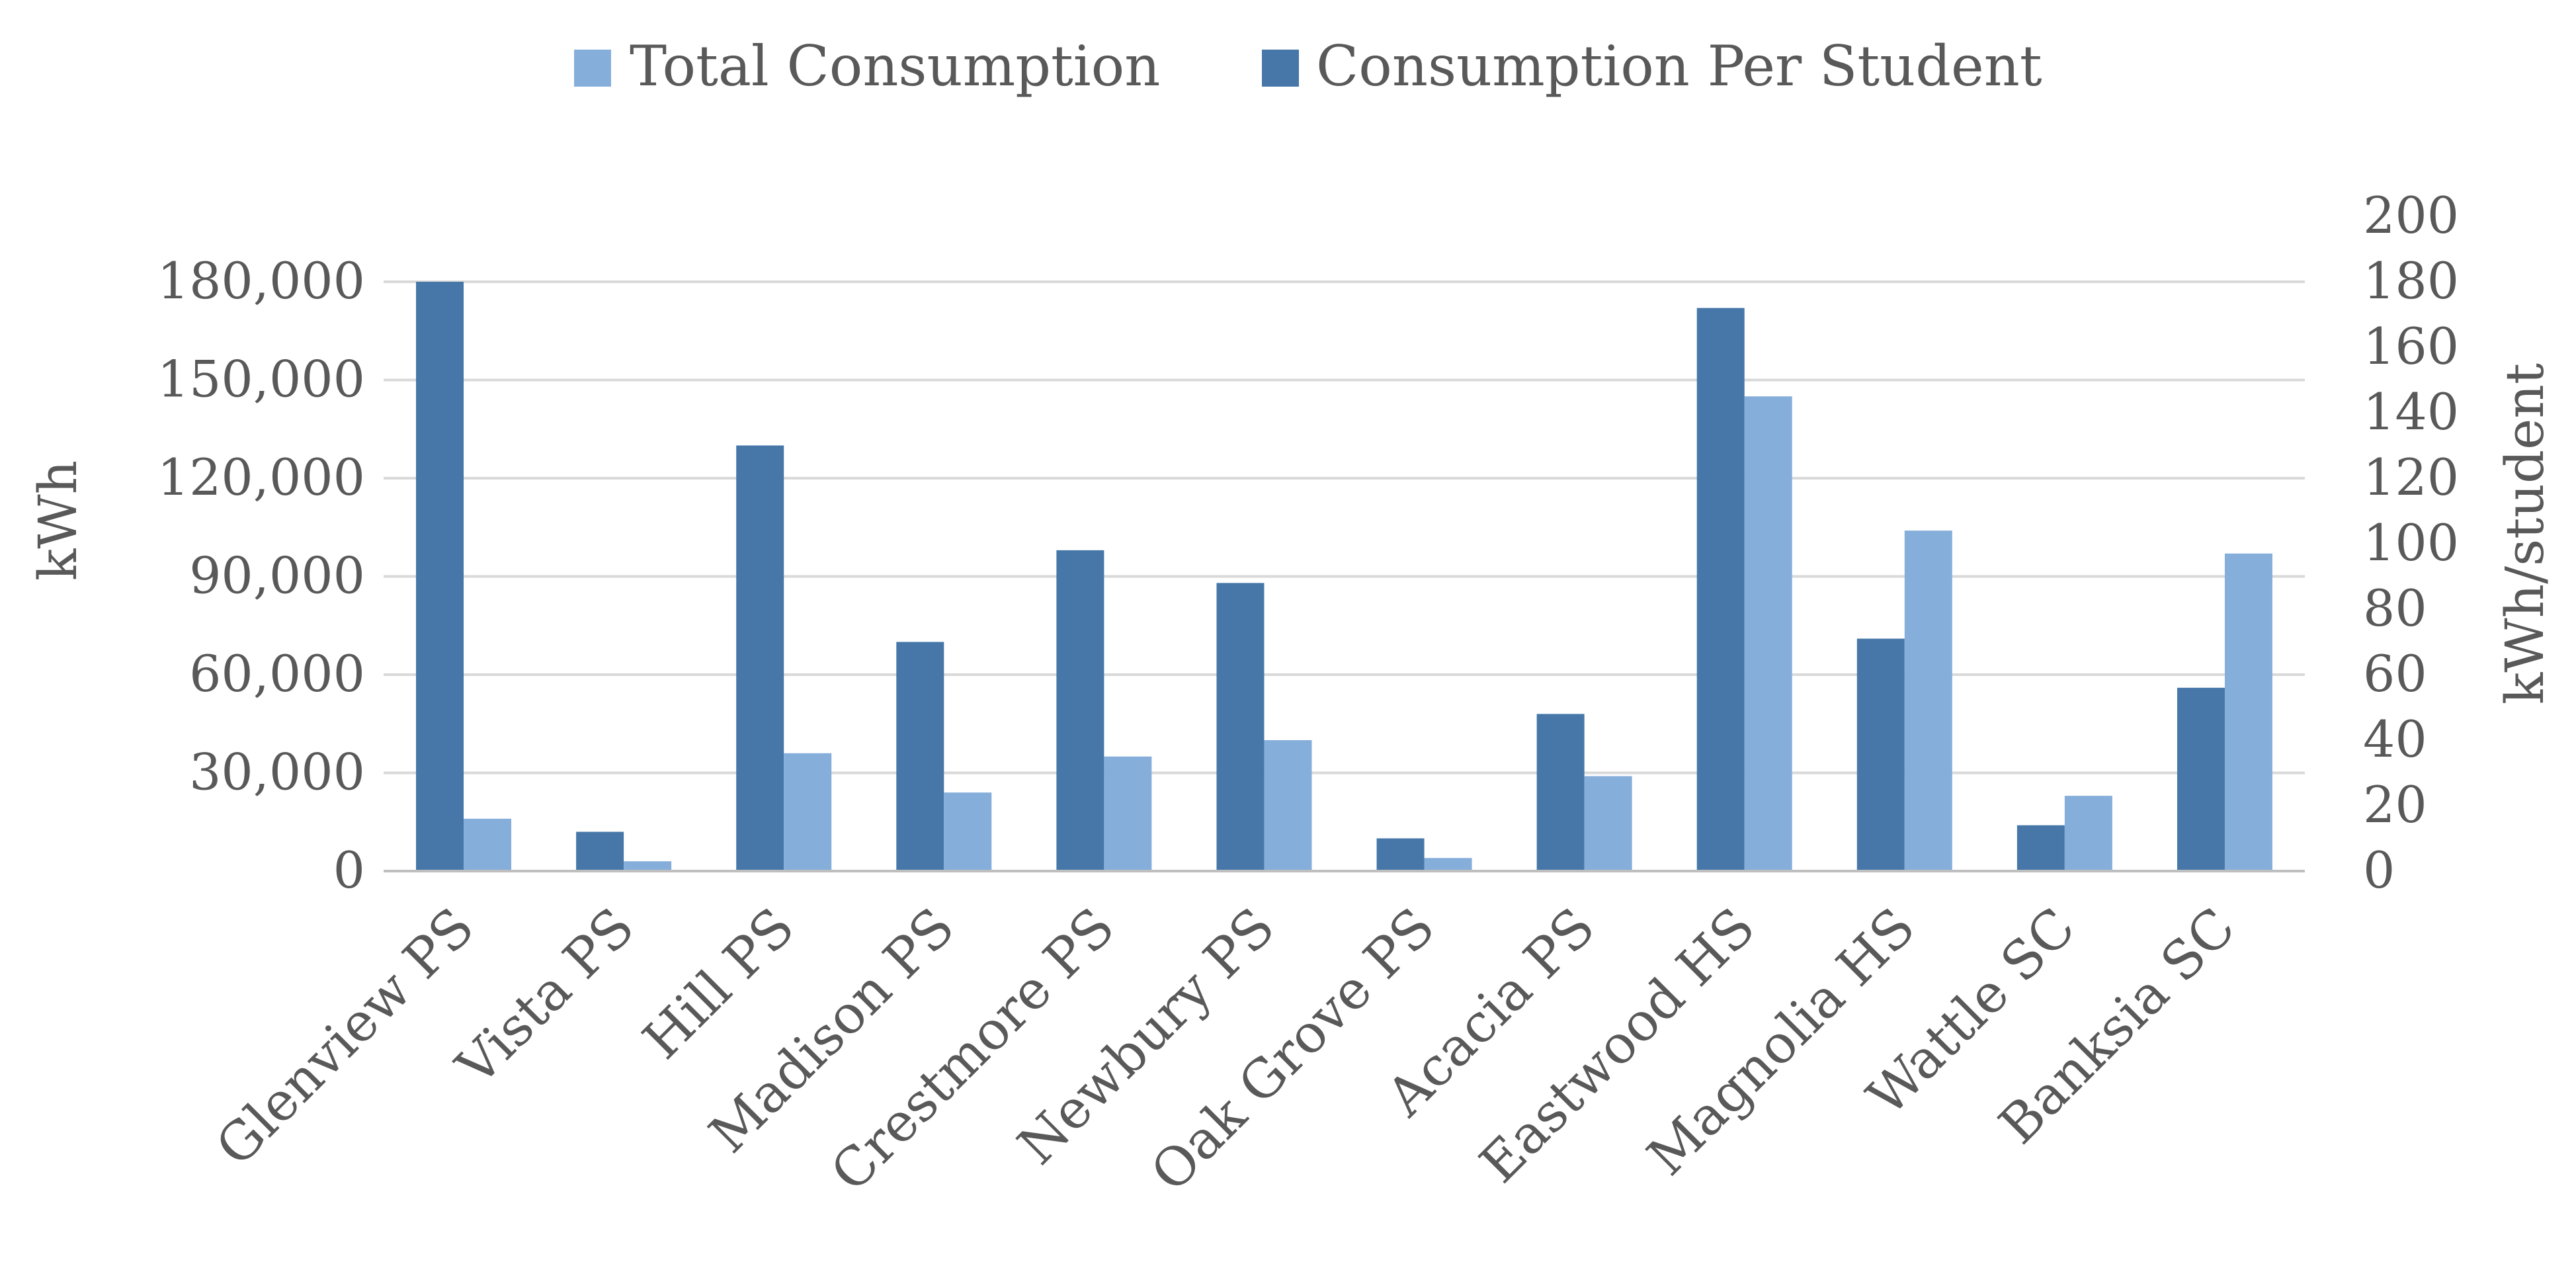 The height and width of the screenshot is (1262, 2576). Describe the element at coordinates (920, 757) in the screenshot. I see `bar-consumption-per-student-madison-ps` at that location.